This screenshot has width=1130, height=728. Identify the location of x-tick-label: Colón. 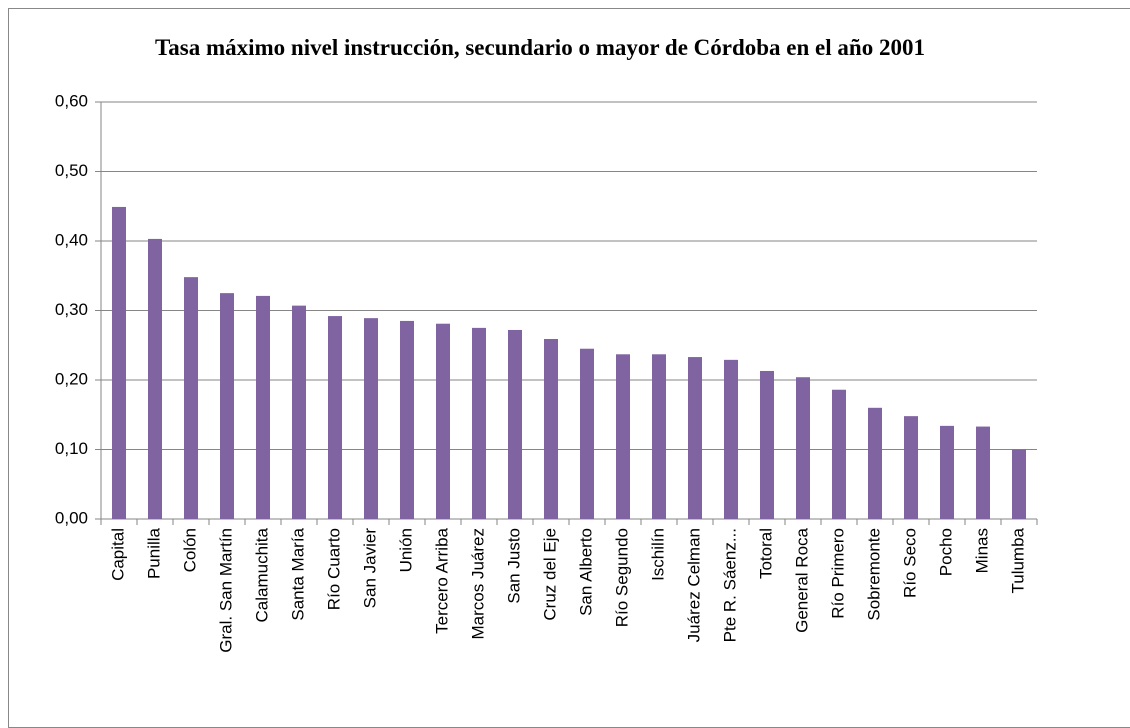
(189, 550).